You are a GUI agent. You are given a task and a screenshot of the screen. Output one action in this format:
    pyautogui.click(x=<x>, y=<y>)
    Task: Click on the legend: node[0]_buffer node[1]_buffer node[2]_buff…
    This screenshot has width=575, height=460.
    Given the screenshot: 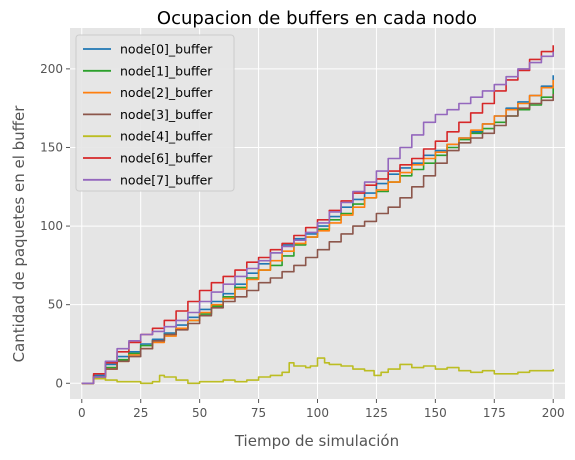 What is the action you would take?
    pyautogui.click(x=155, y=113)
    